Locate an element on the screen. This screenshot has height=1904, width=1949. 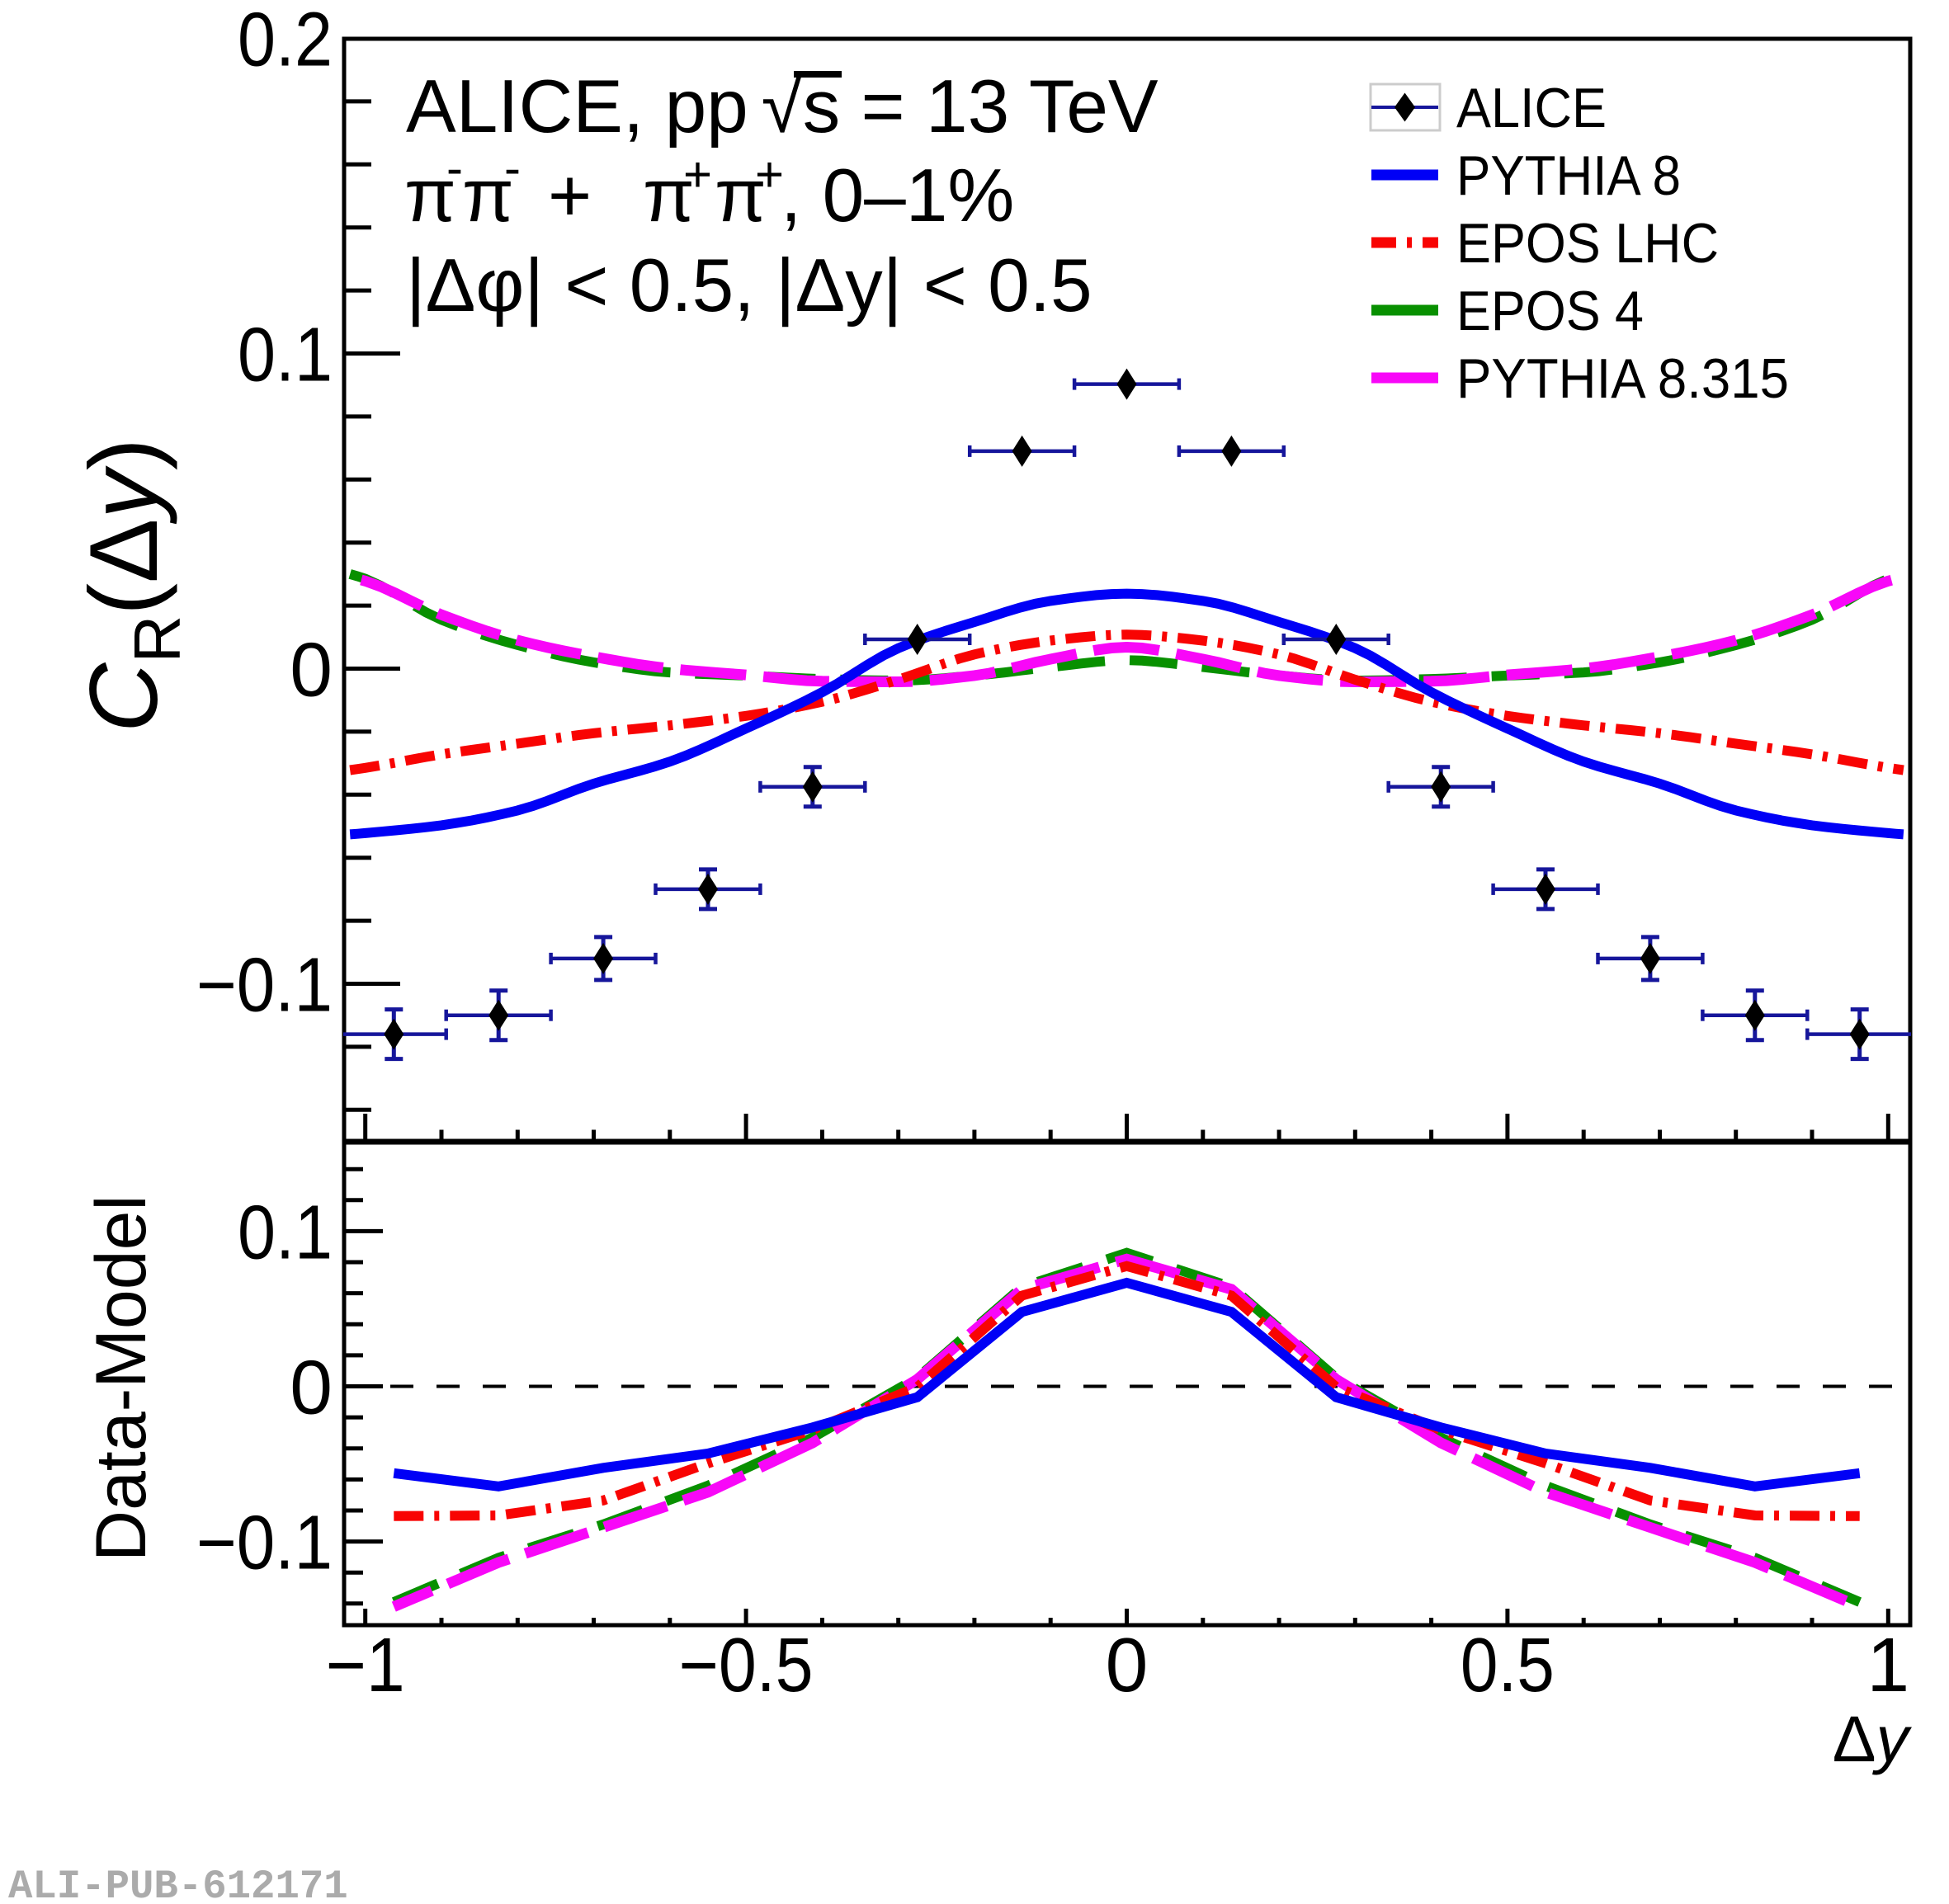
svg-text: 0.5 is located at coordinates (1508, 1665).